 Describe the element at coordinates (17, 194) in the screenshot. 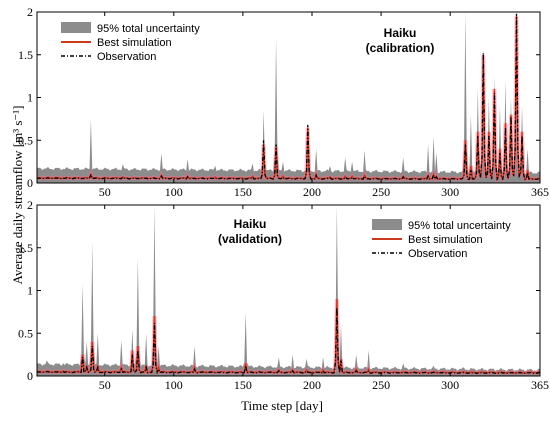

I see `y-axis-label: Average daily streamflow [m³ s⁻¹]` at that location.